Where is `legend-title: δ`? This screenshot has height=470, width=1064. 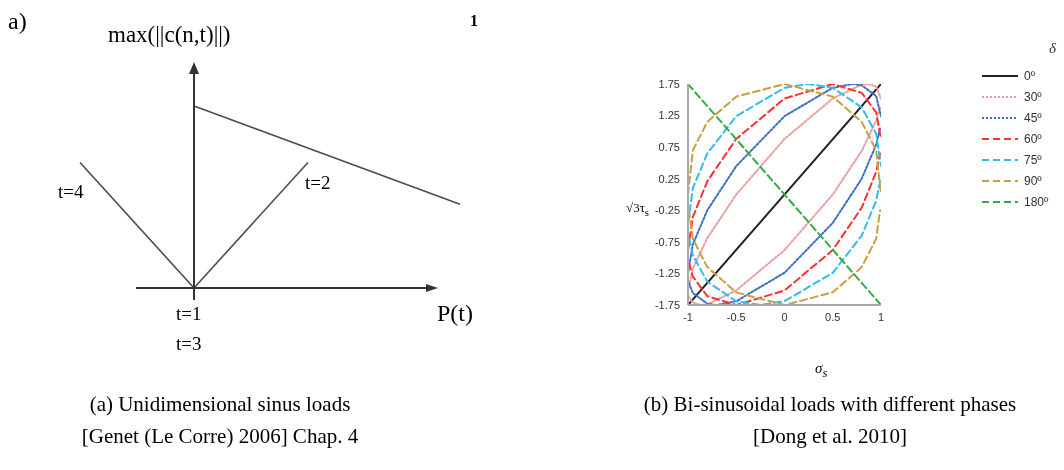
legend-title: δ is located at coordinates (1052, 48).